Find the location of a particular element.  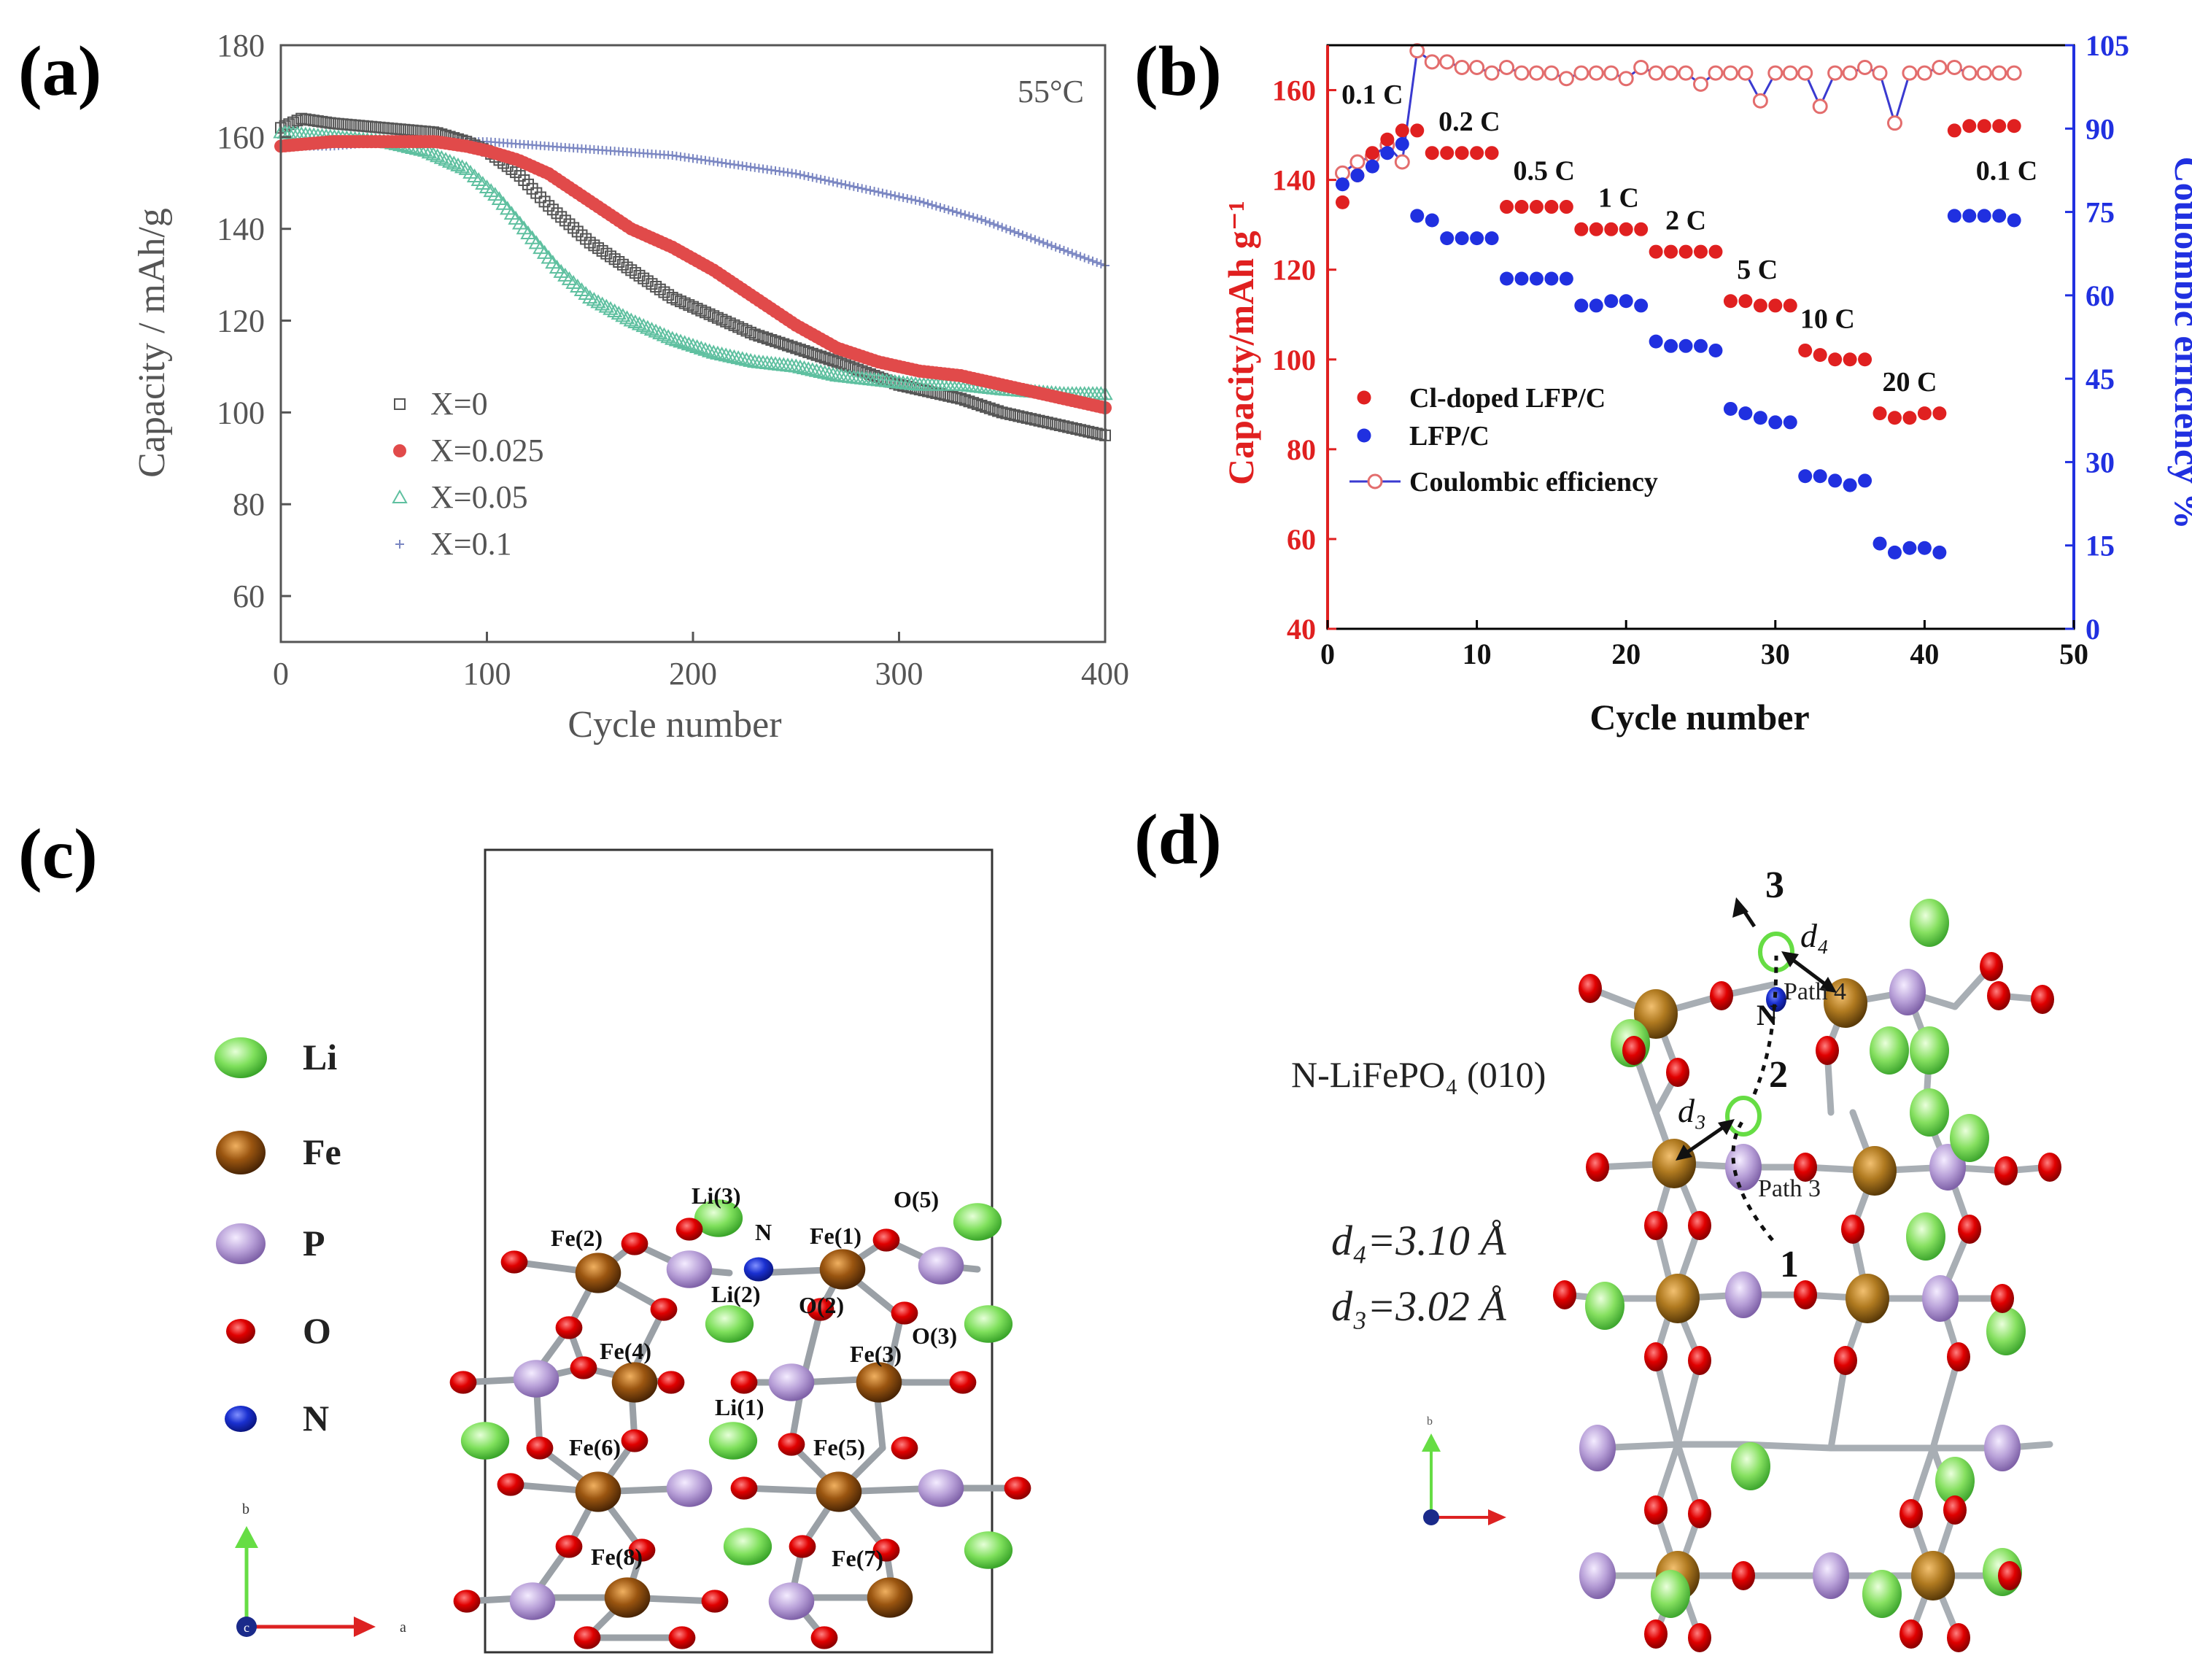

chart-b-xtick-label: 20 is located at coordinates (1626, 654).